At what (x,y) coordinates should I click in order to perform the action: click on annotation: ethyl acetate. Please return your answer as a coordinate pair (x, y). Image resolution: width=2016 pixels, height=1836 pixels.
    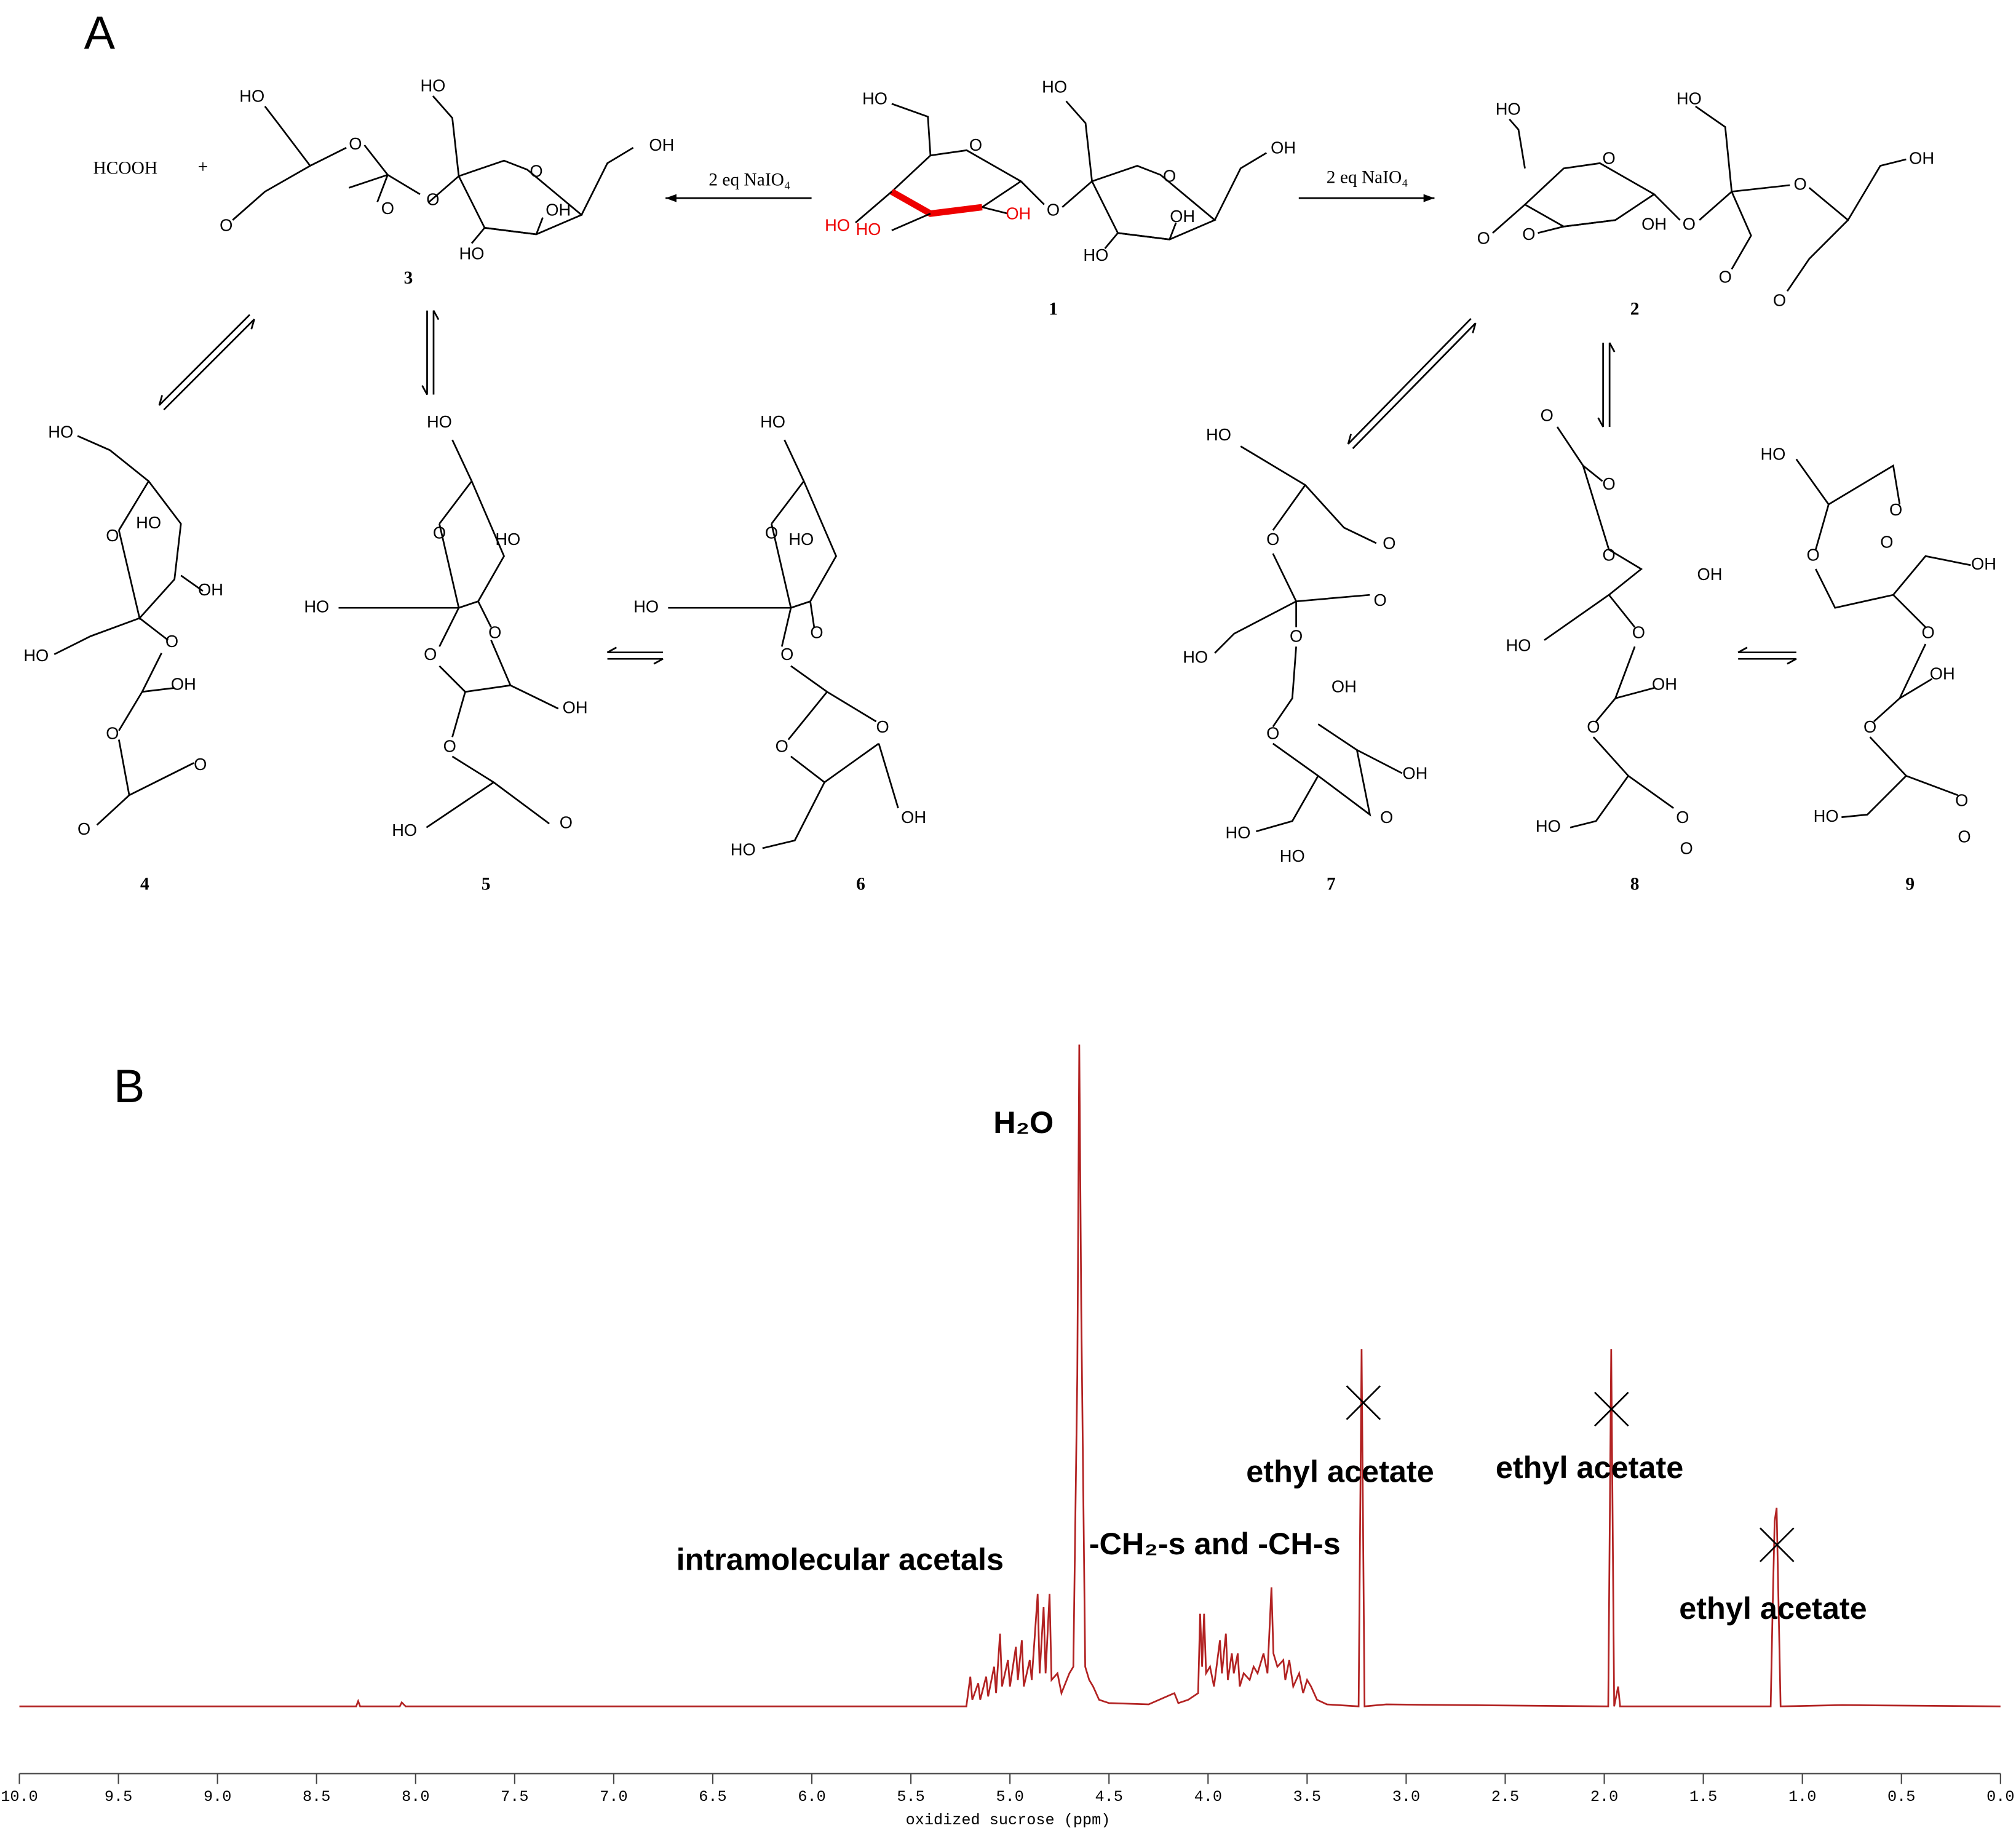
    Looking at the image, I should click on (1590, 1467).